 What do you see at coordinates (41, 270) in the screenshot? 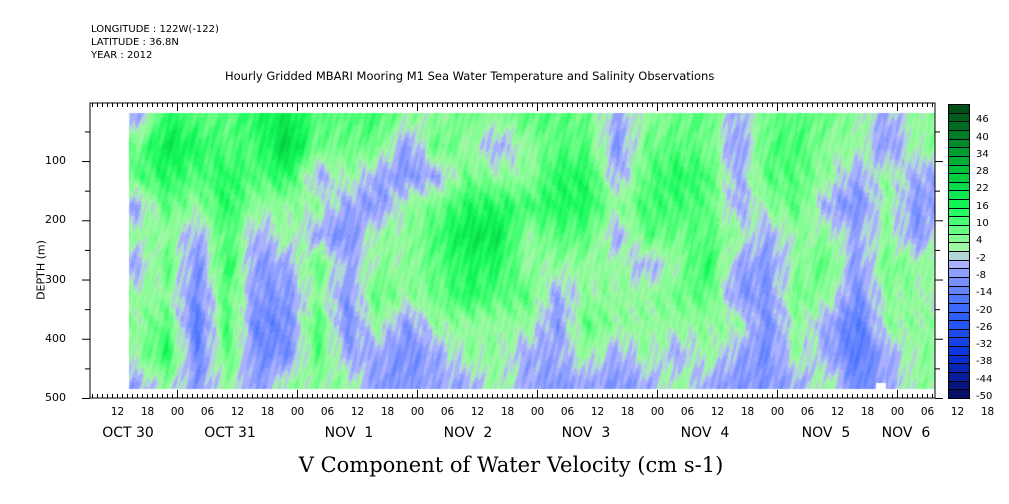
I see `y-axis-label: DEPTH (m)` at bounding box center [41, 270].